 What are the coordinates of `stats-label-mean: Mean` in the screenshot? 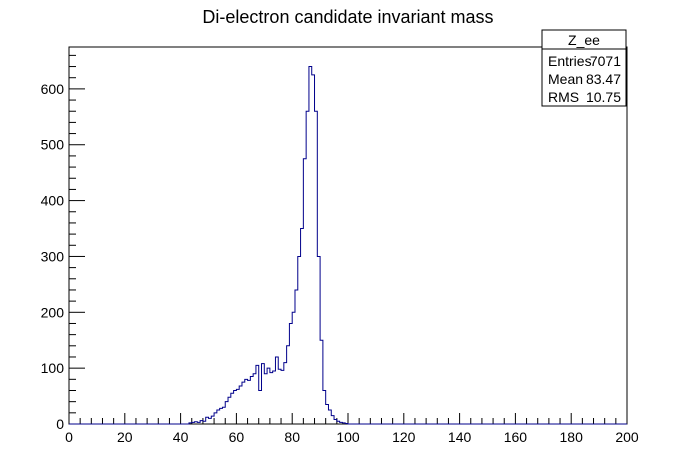 It's located at (565, 79).